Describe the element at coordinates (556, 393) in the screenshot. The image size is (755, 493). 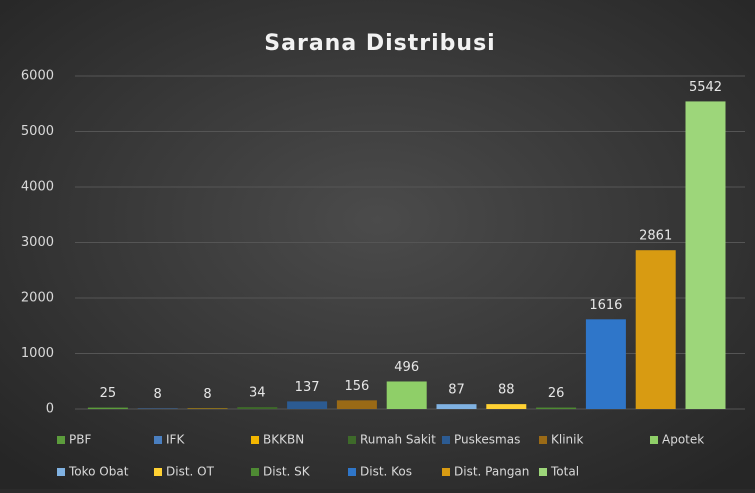
I see `value-label: 26` at that location.